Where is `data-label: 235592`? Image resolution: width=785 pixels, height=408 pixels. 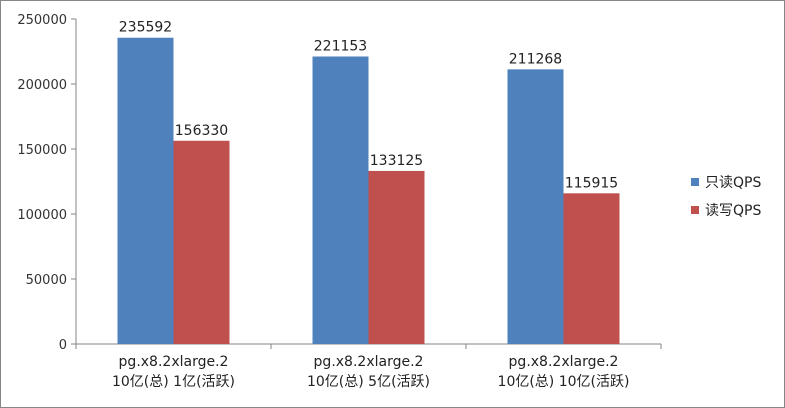
data-label: 235592 is located at coordinates (145, 28).